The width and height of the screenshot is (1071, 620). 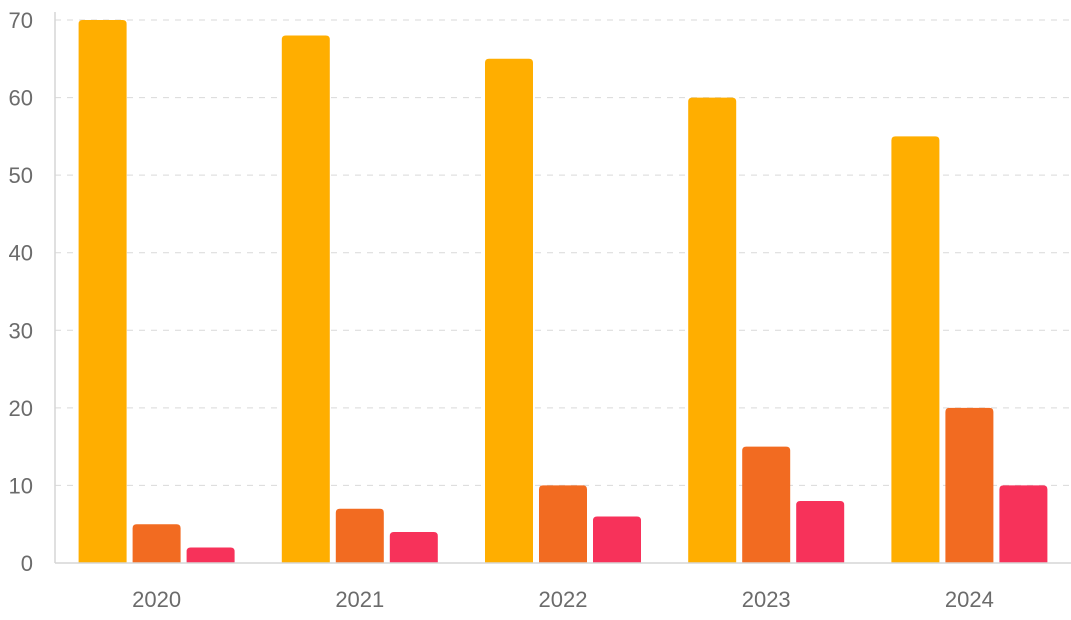 I want to click on x-tick-label: 2023, so click(x=766, y=599).